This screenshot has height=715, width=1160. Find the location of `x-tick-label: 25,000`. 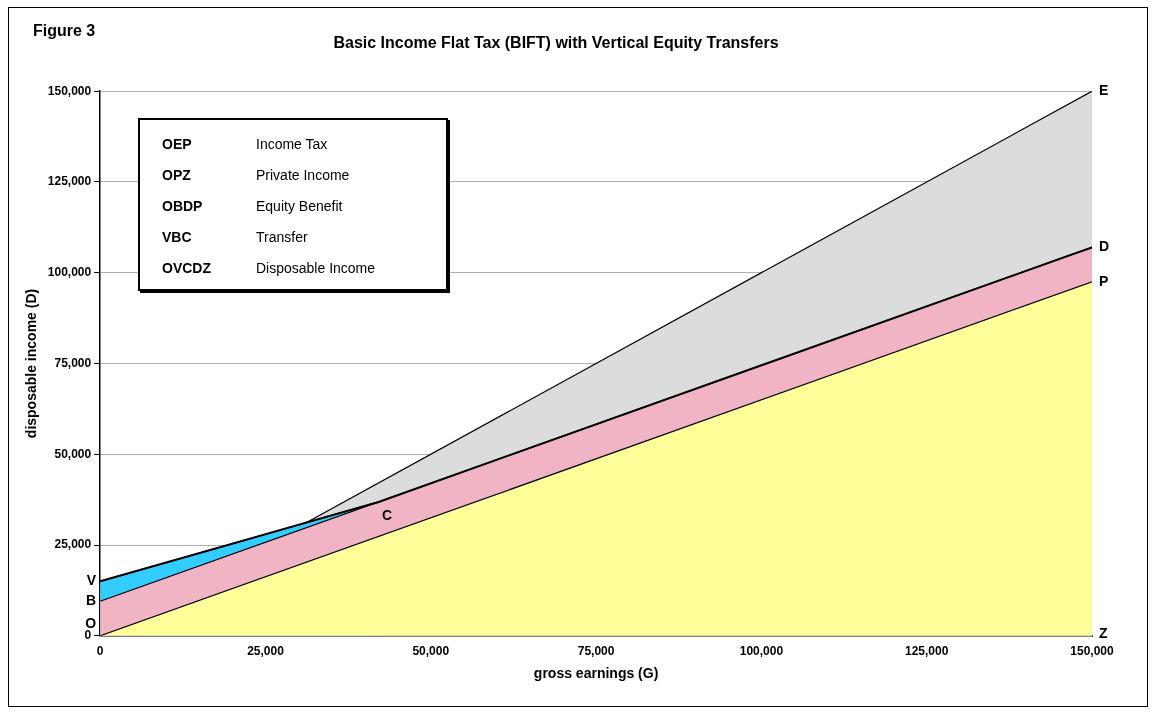

x-tick-label: 25,000 is located at coordinates (266, 651).